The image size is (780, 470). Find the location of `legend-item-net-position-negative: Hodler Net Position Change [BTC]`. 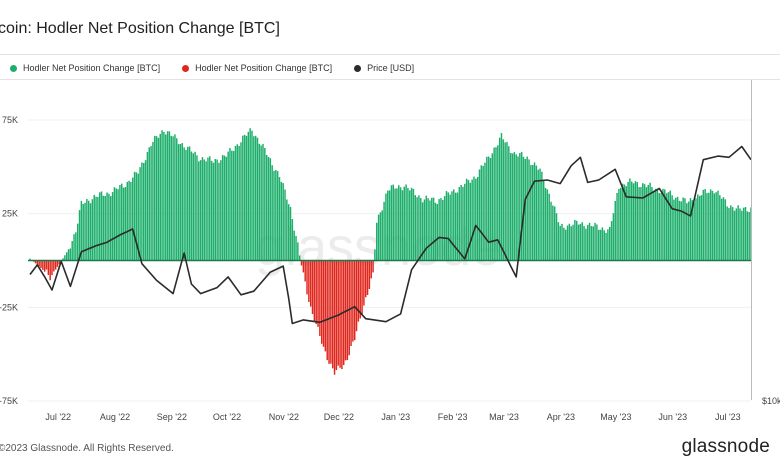

legend-item-net-position-negative: Hodler Net Position Change [BTC] is located at coordinates (257, 68).